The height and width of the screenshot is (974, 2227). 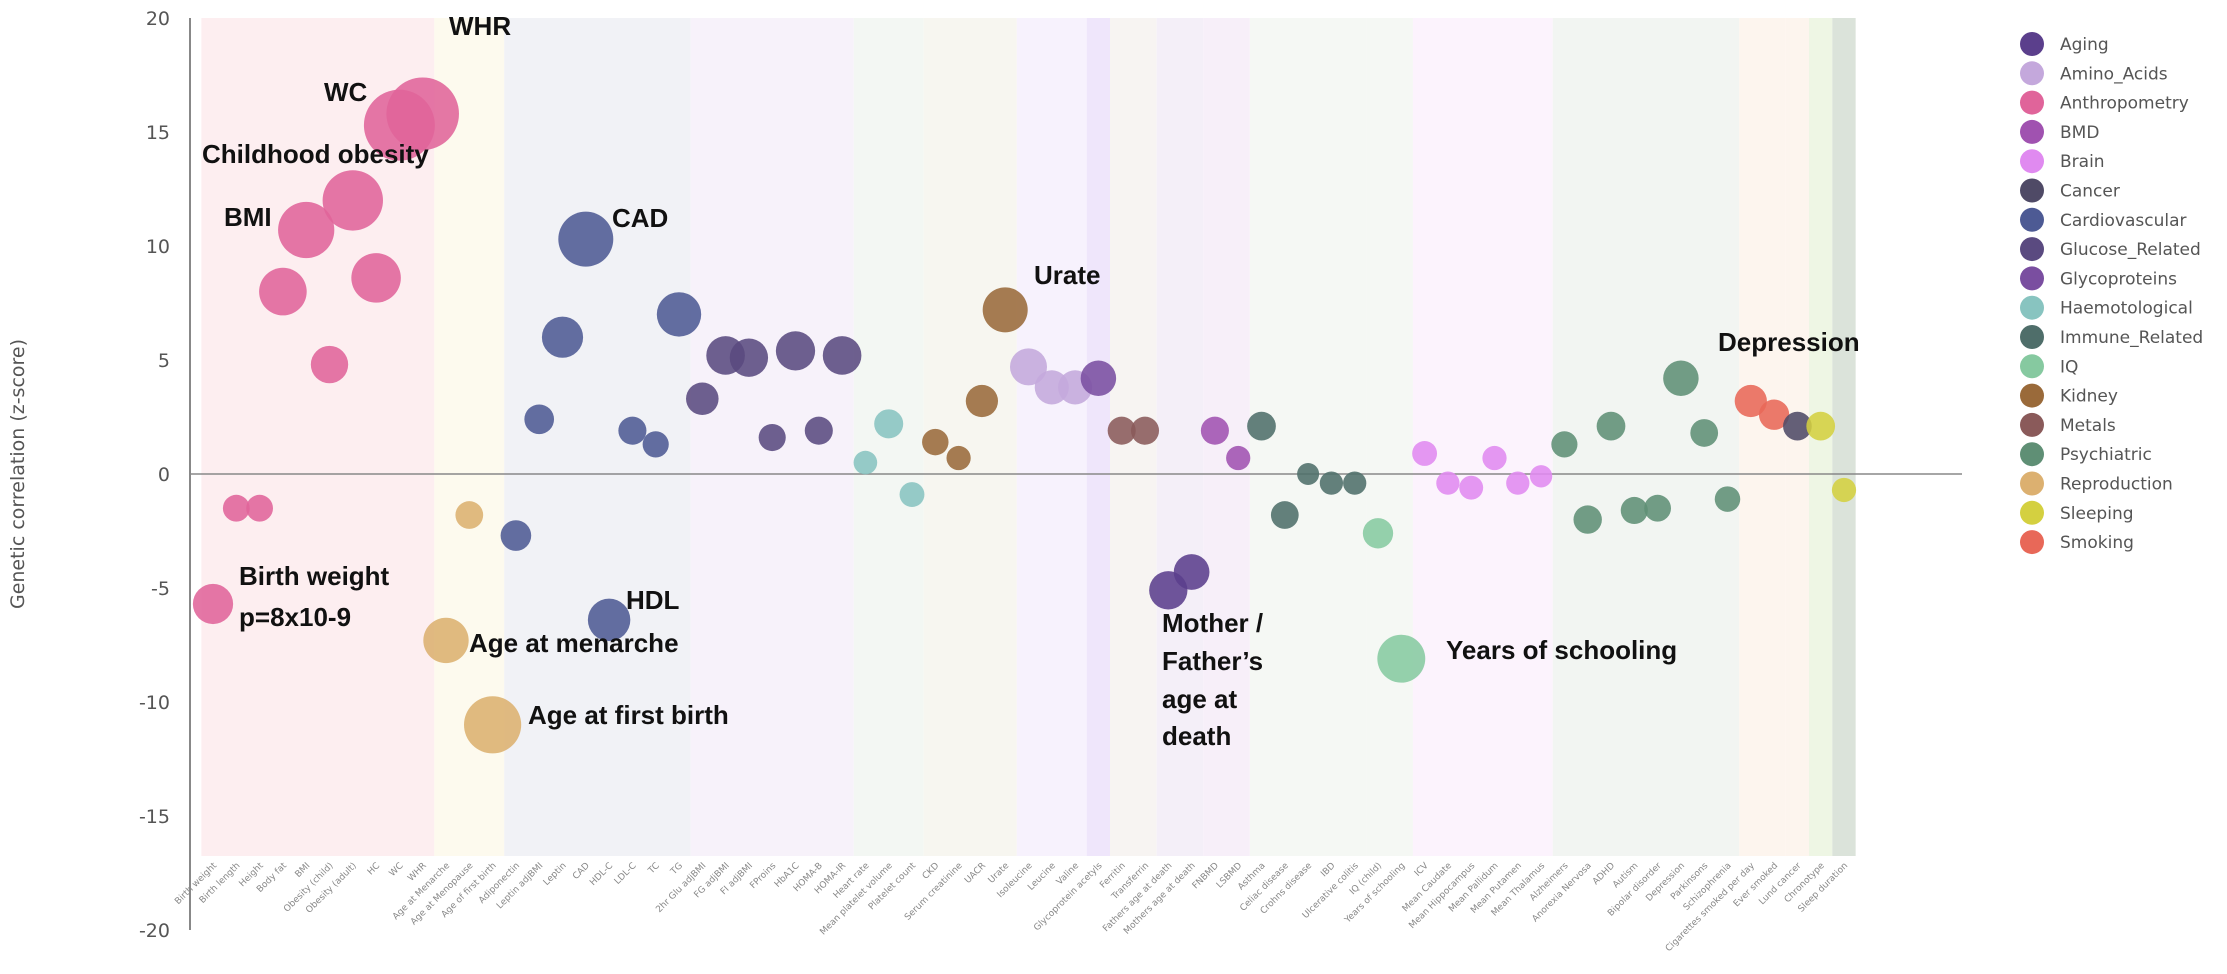 I want to click on x-tick-label: TC, so click(x=654, y=869).